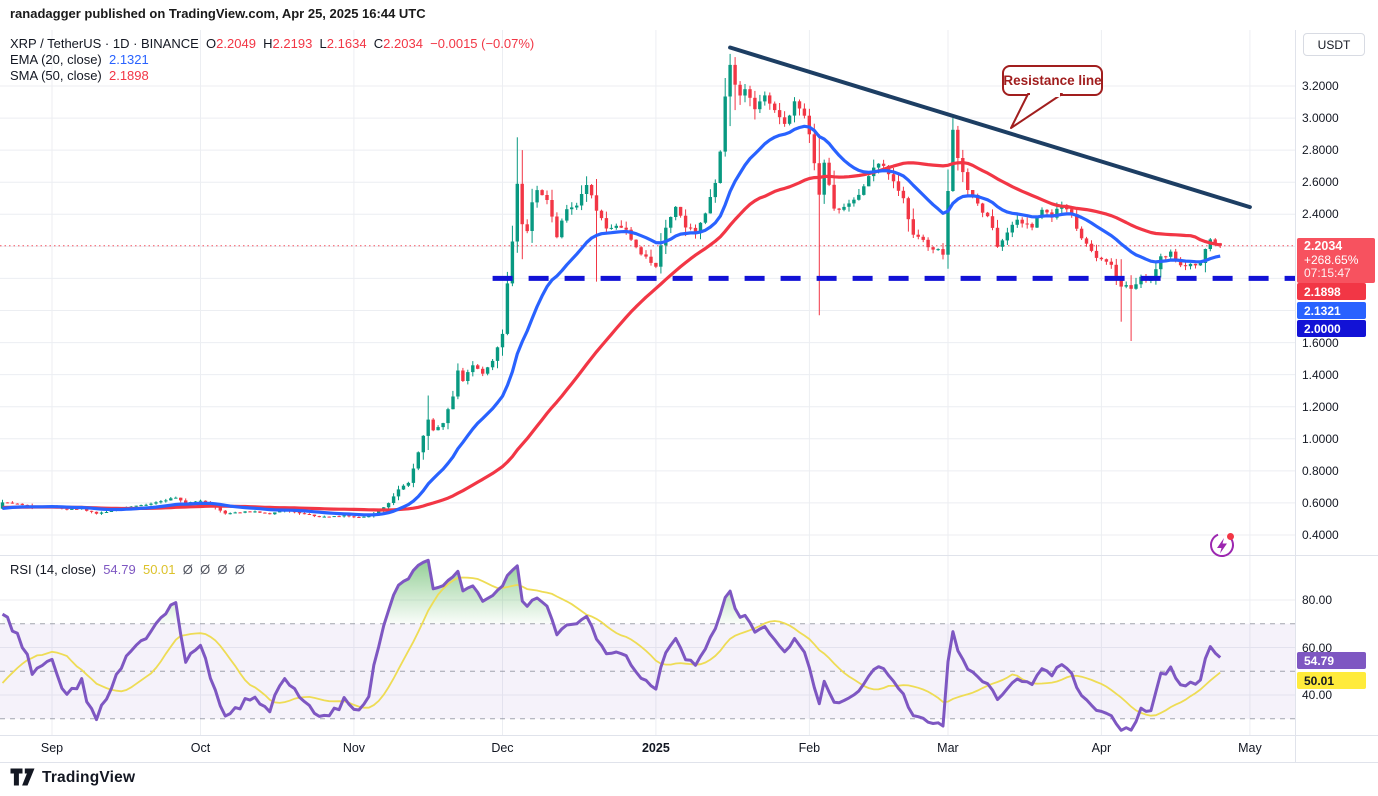 The image size is (1378, 796). I want to click on legend-row: RSI (14, close) 54.79 50.01 Ø Ø Ø Ø, so click(127, 570).